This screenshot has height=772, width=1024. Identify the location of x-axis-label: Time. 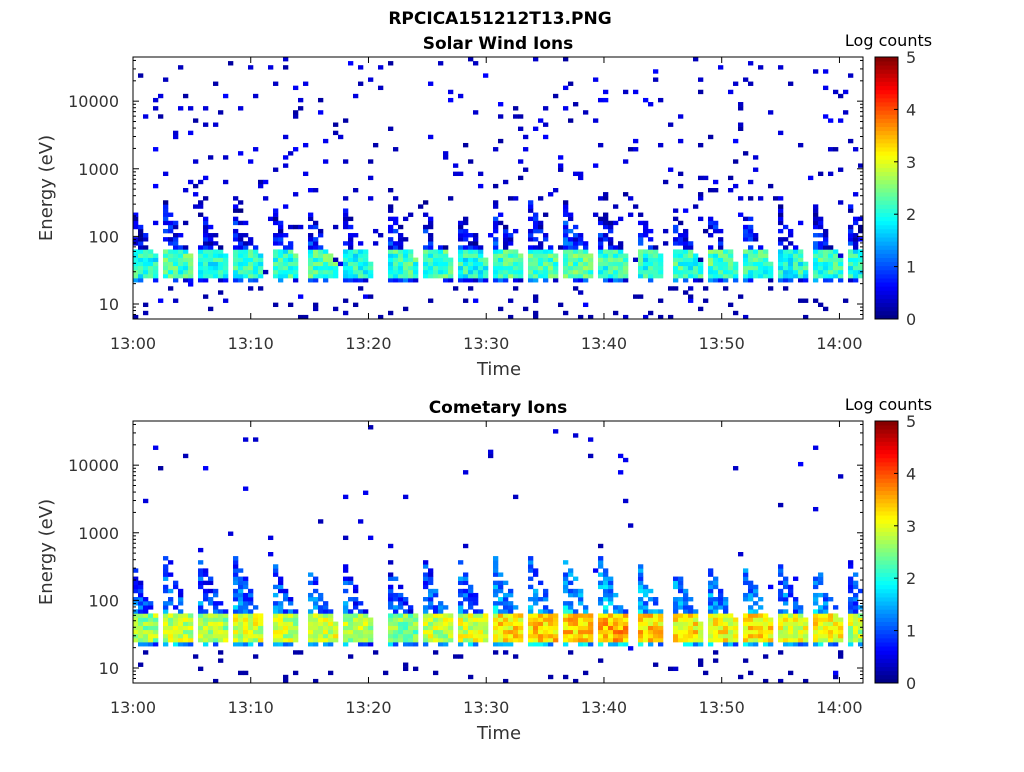
(498, 369).